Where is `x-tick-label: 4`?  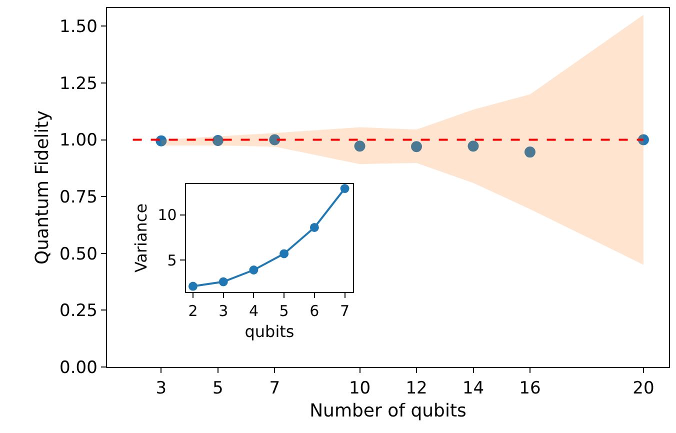 x-tick-label: 4 is located at coordinates (253, 311).